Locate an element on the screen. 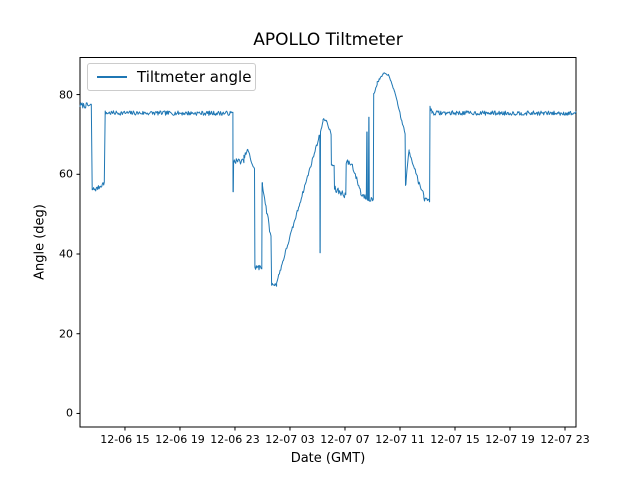 The image size is (640, 480). x-tick-label: 12-07 15 is located at coordinates (455, 439).